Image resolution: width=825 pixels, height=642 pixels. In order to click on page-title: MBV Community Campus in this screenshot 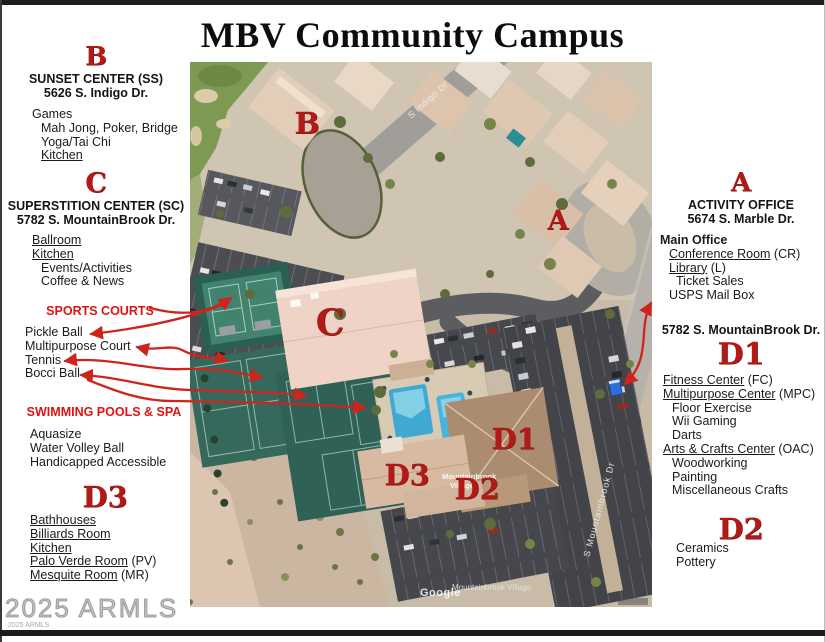, I will do `click(412, 35)`.